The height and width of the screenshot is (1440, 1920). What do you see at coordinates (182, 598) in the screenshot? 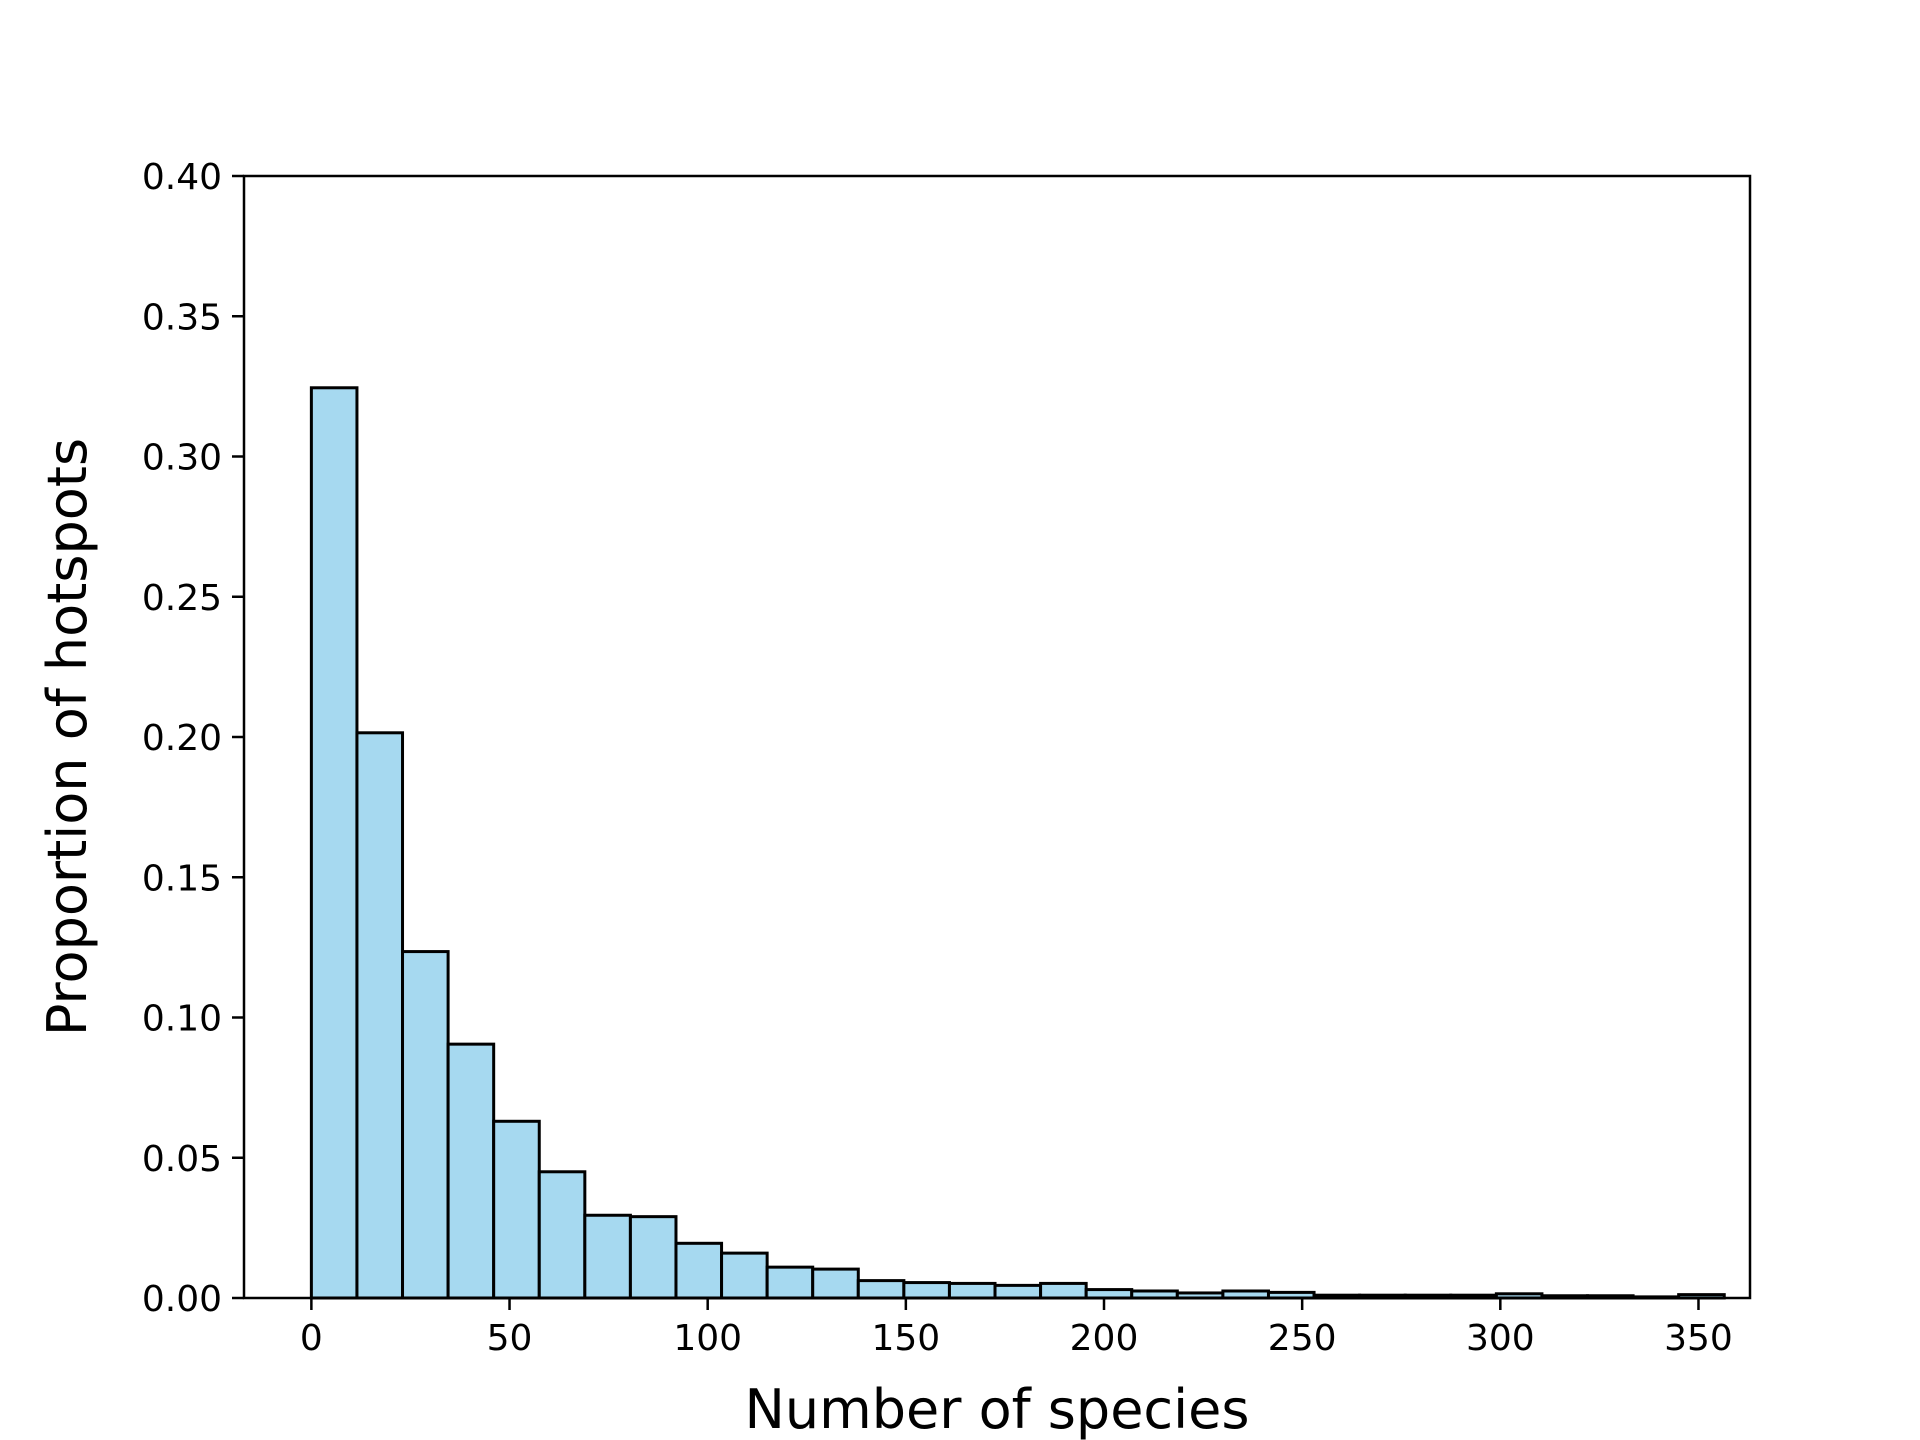
I see `y-tick-label: 0.25` at bounding box center [182, 598].